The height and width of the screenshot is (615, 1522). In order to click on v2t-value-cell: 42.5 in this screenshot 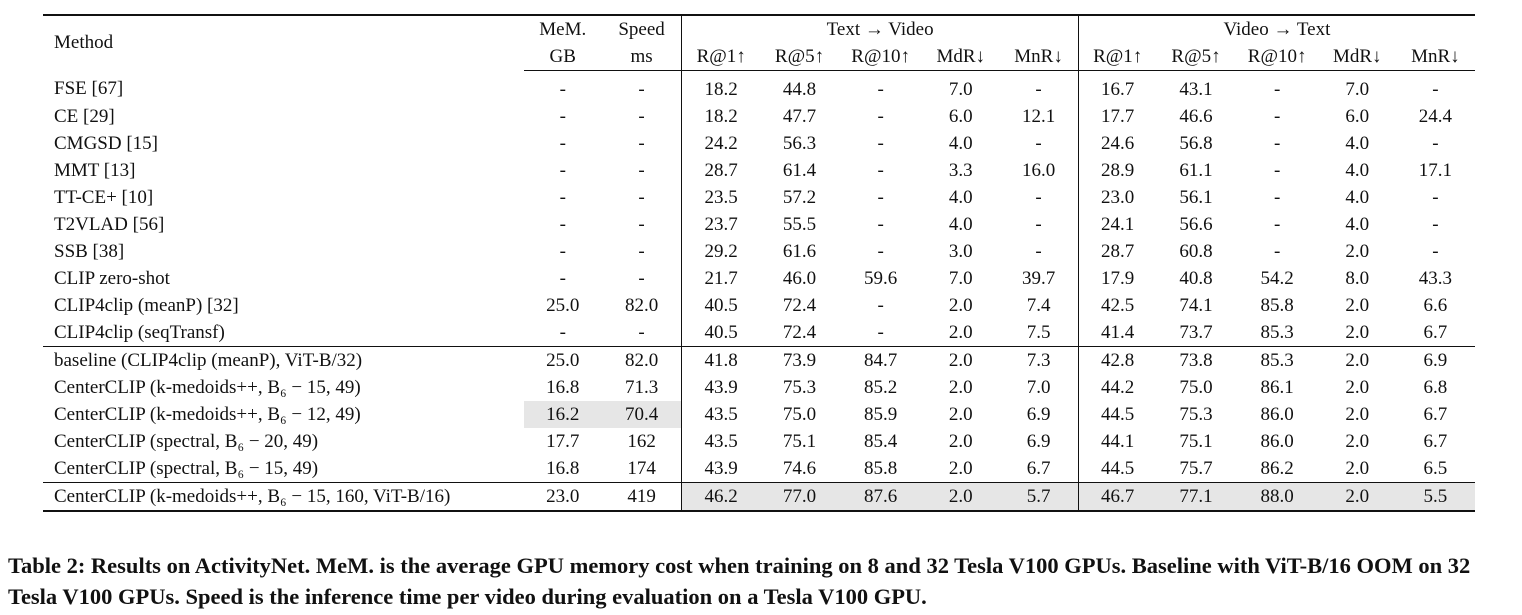, I will do `click(1117, 305)`.